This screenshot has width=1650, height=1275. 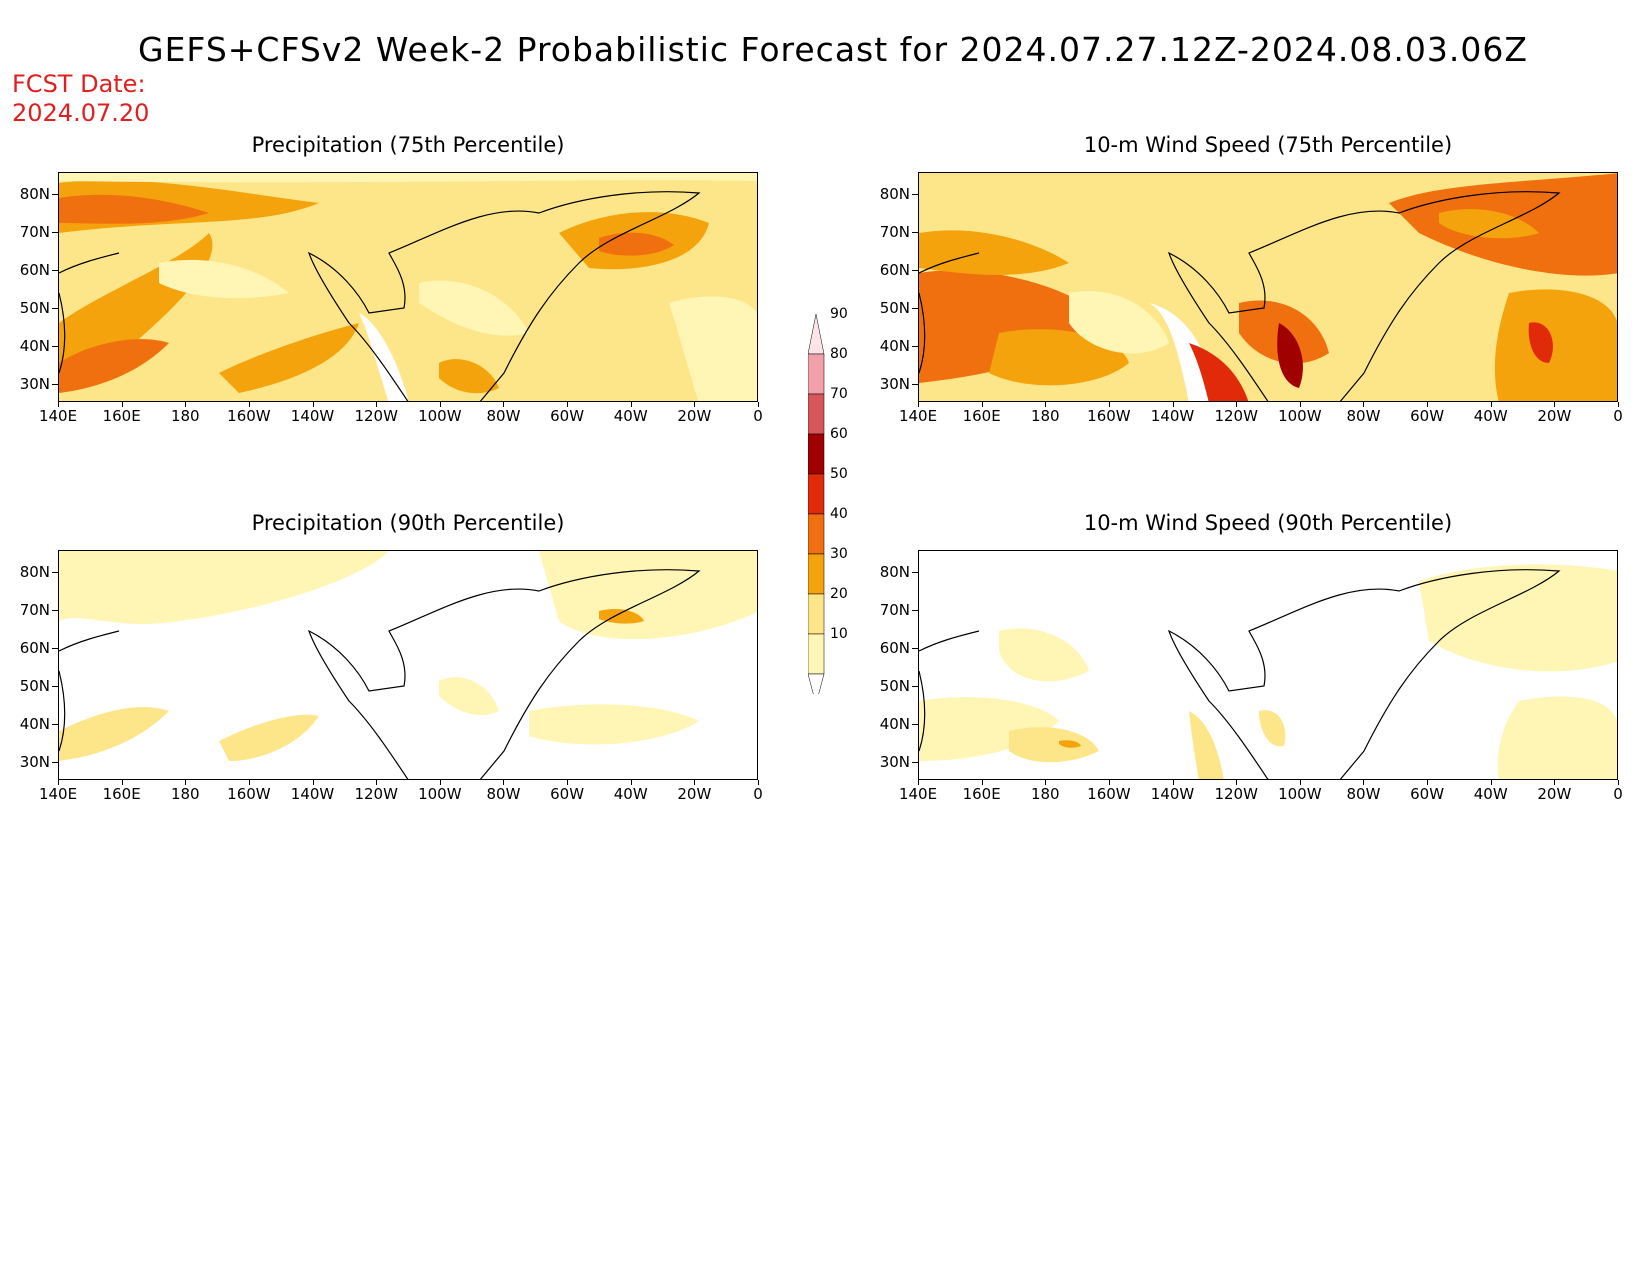 What do you see at coordinates (839, 594) in the screenshot?
I see `colorbar-level-label: 20` at bounding box center [839, 594].